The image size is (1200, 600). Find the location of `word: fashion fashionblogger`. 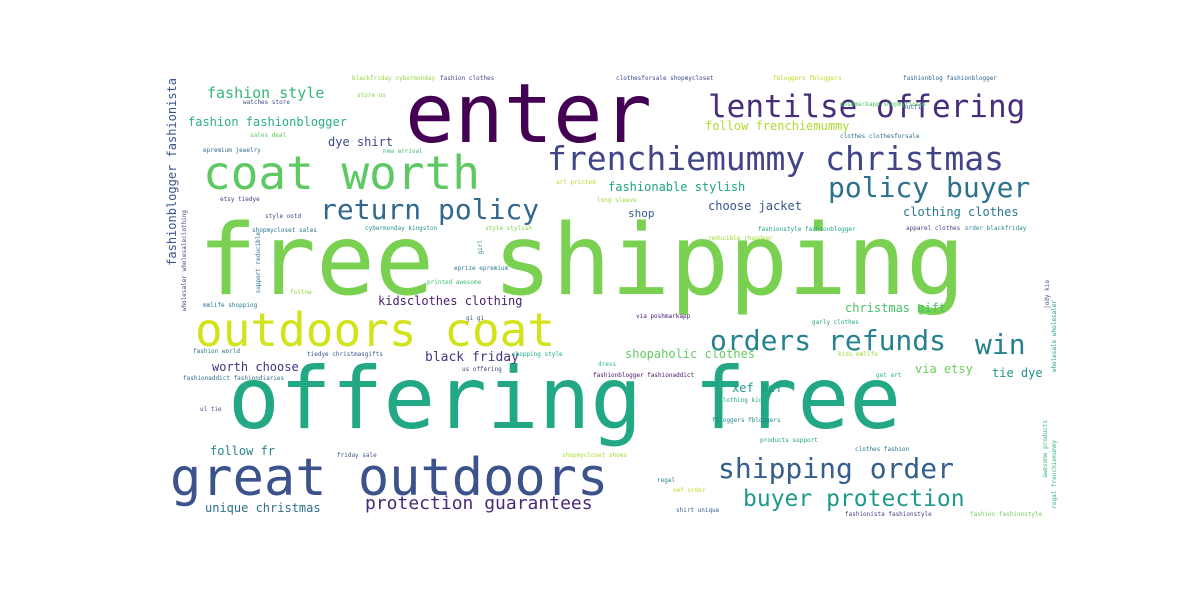

word: fashion fashionblogger is located at coordinates (267, 122).